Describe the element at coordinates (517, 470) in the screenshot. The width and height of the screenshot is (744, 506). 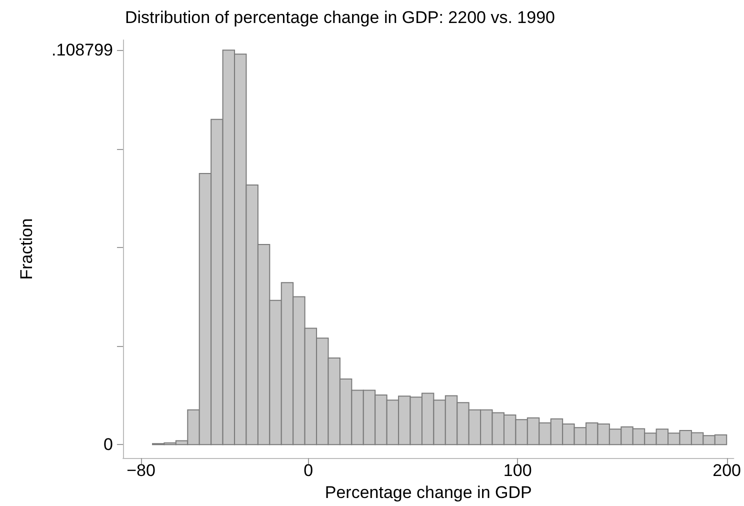
I see `x-tick-label: 100` at that location.